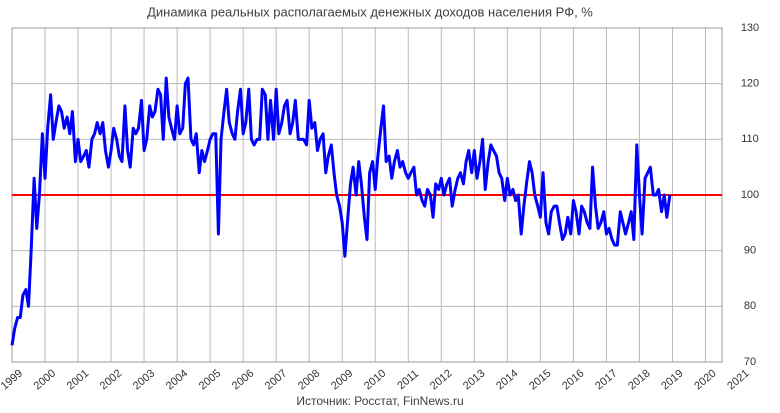  Describe the element at coordinates (276, 379) in the screenshot. I see `x-tick-label: 2007` at that location.